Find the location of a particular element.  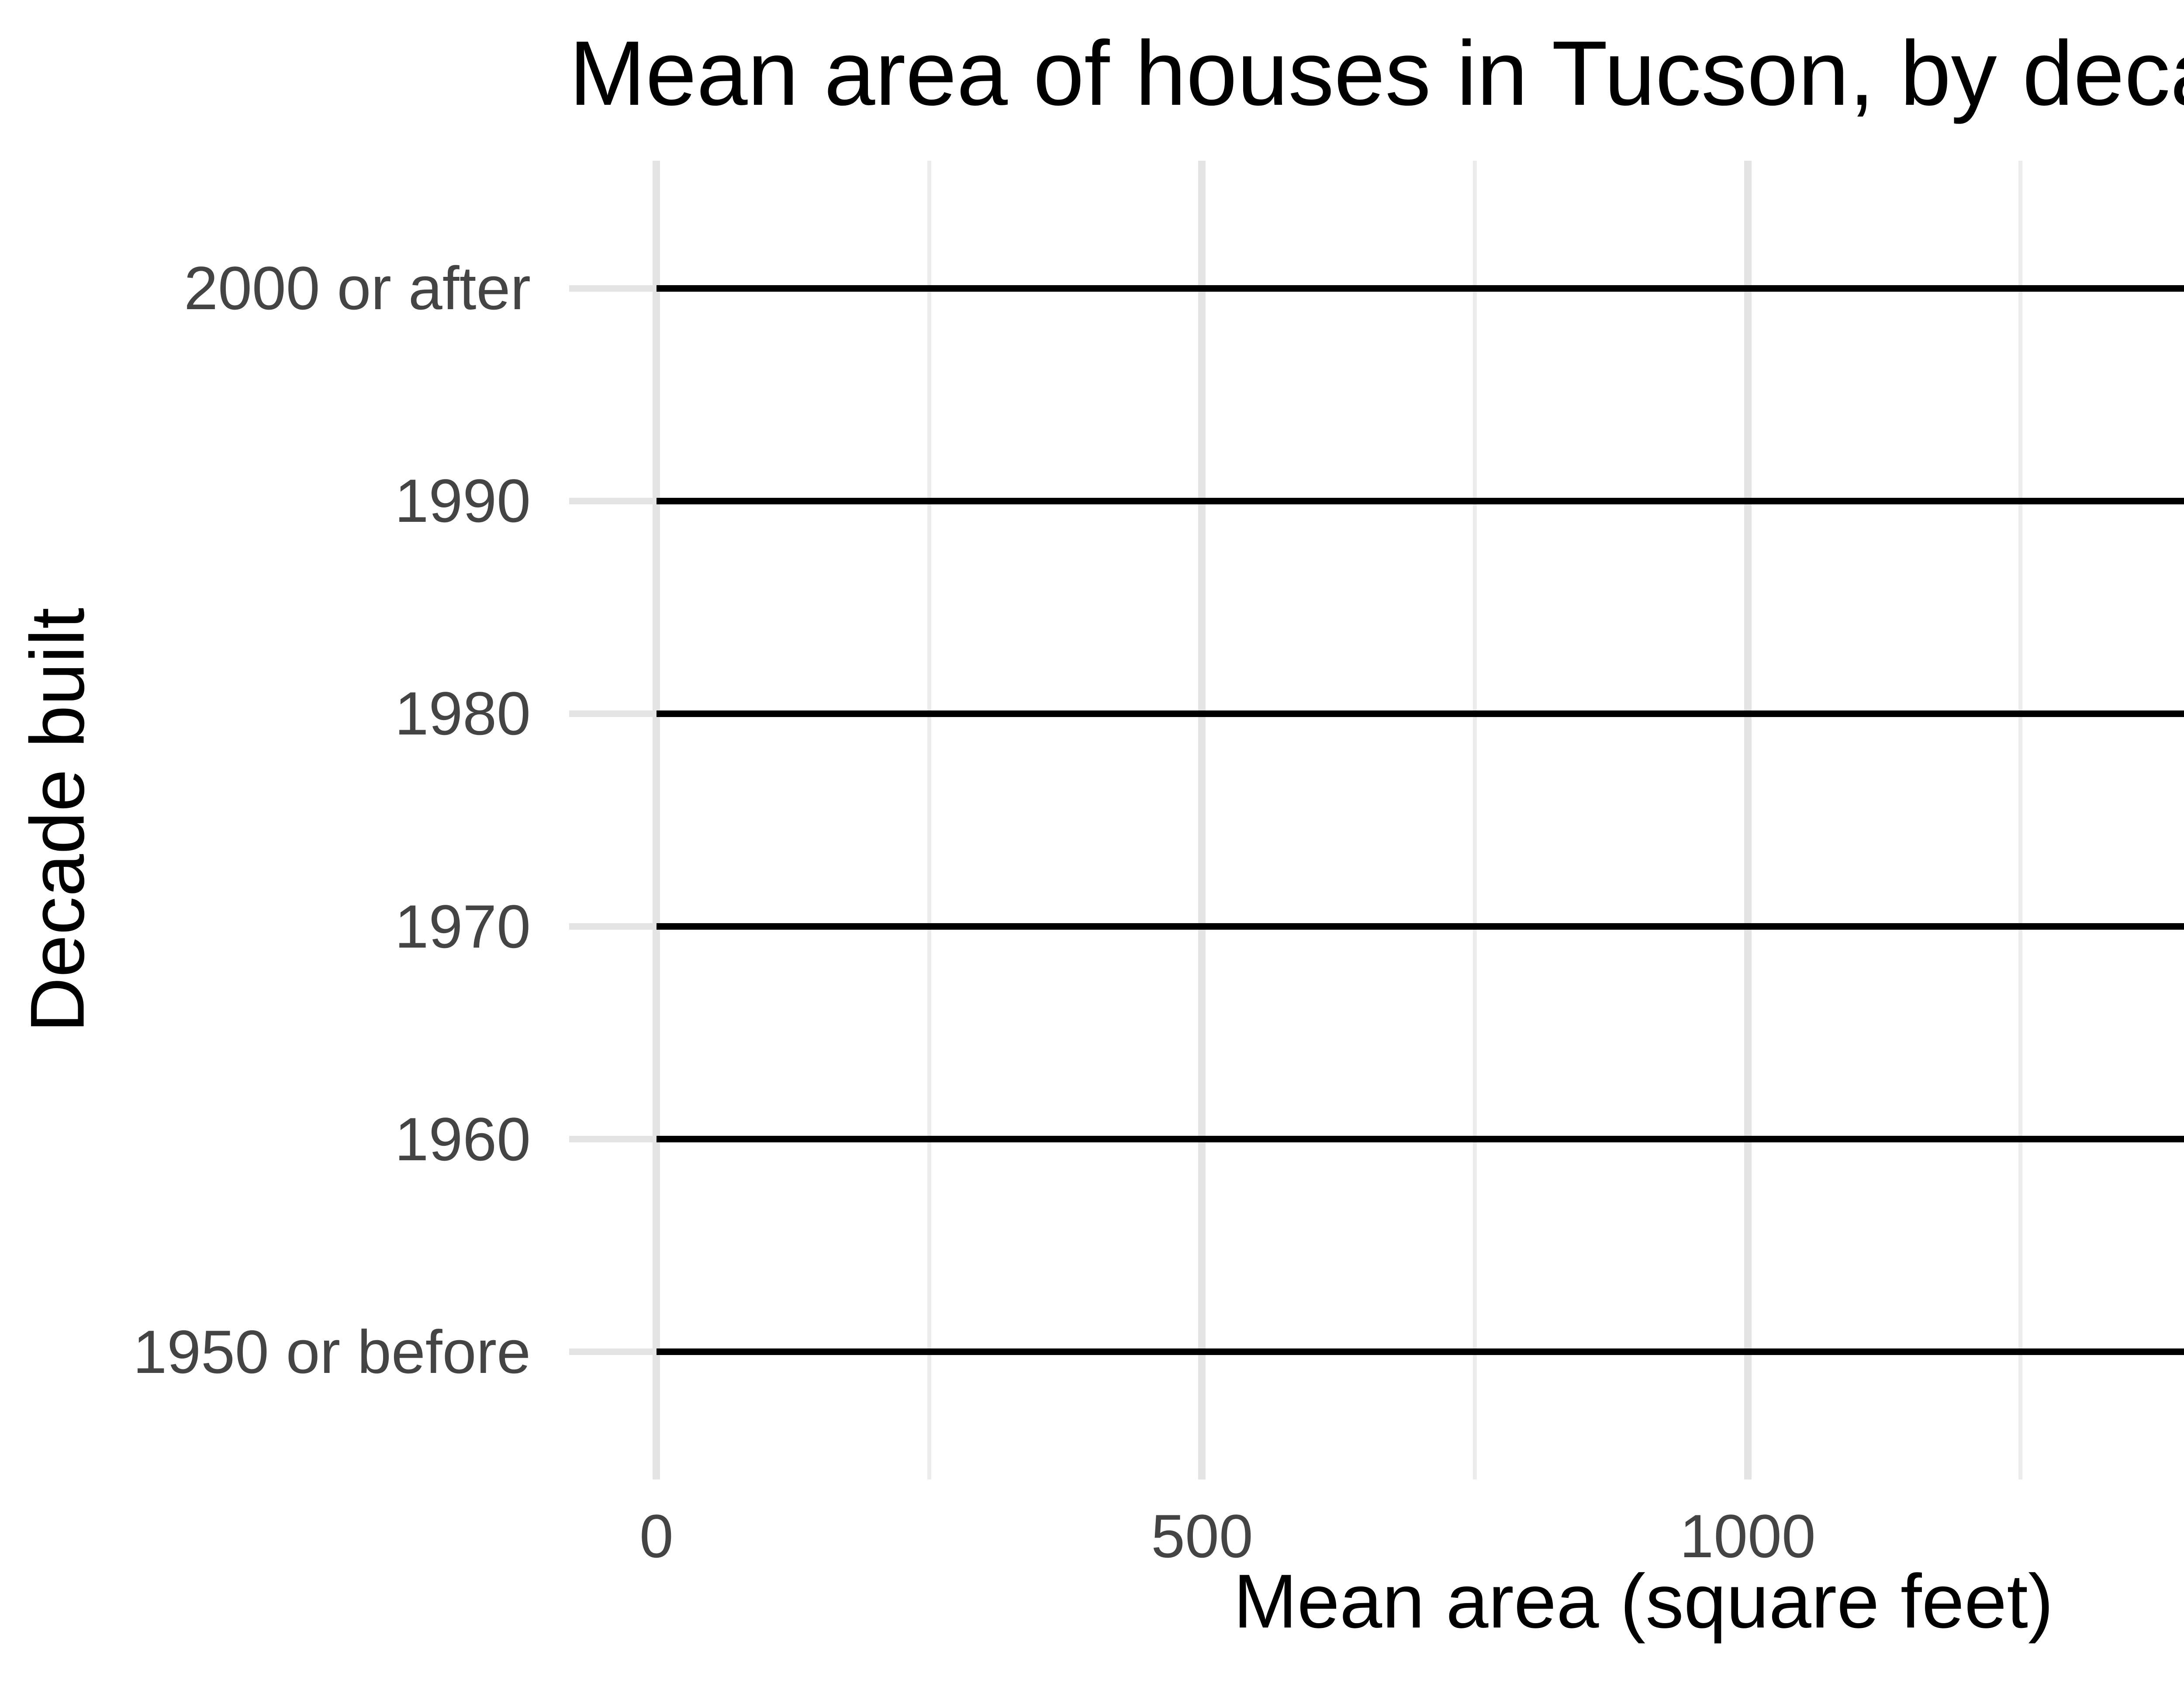

y-tick-label: 1950 or before is located at coordinates (332, 1351).